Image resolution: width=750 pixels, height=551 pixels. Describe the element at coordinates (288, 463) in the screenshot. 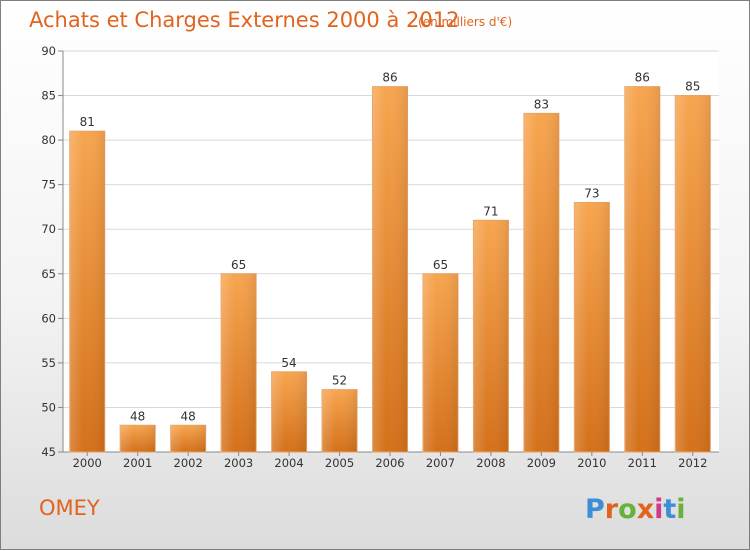

I see `x-tick-label: 2004` at that location.